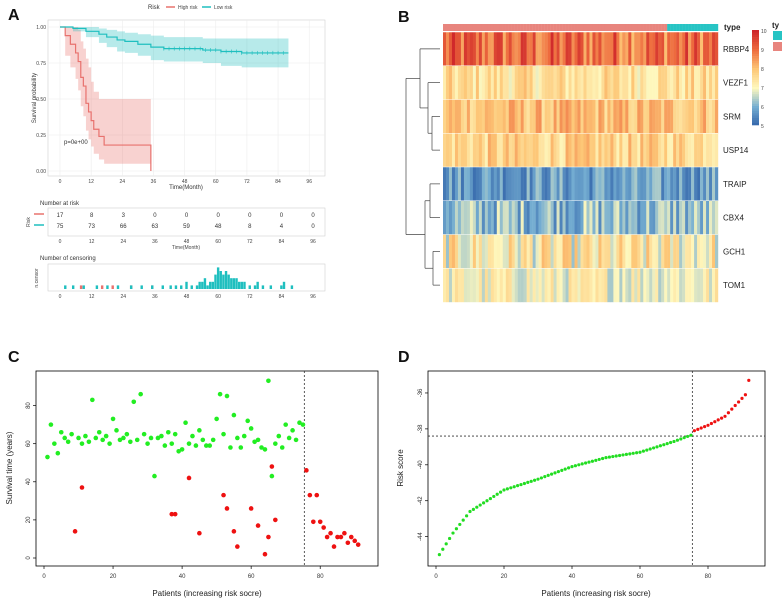 The height and width of the screenshot is (608, 782). What do you see at coordinates (239, 285) in the screenshot?
I see `censor-bar` at bounding box center [239, 285].